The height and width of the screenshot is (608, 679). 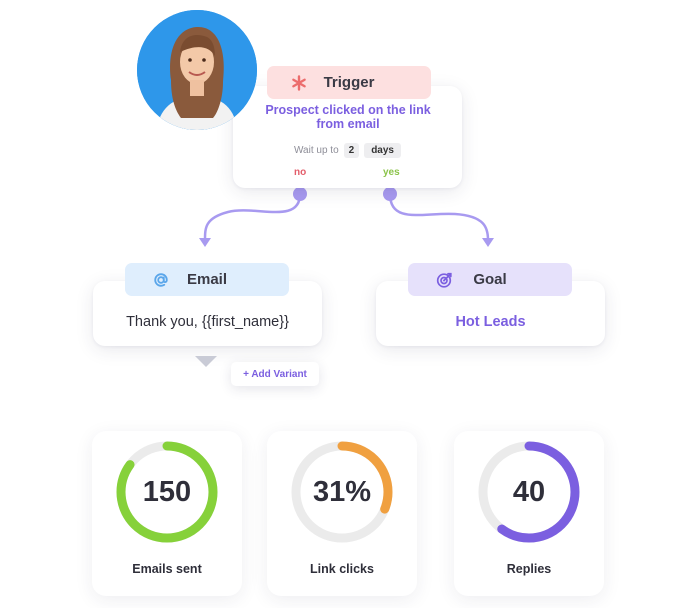 I want to click on arrow-goal, so click(x=488, y=242).